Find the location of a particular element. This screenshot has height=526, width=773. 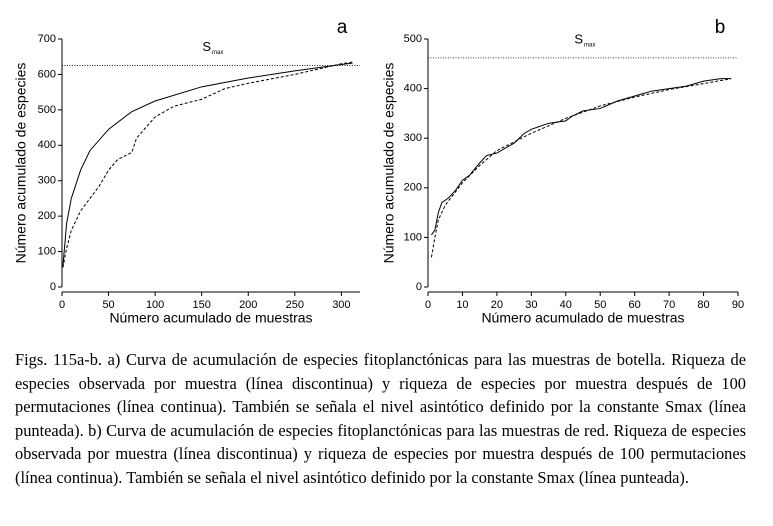

x-tick-label: 100 is located at coordinates (155, 305).